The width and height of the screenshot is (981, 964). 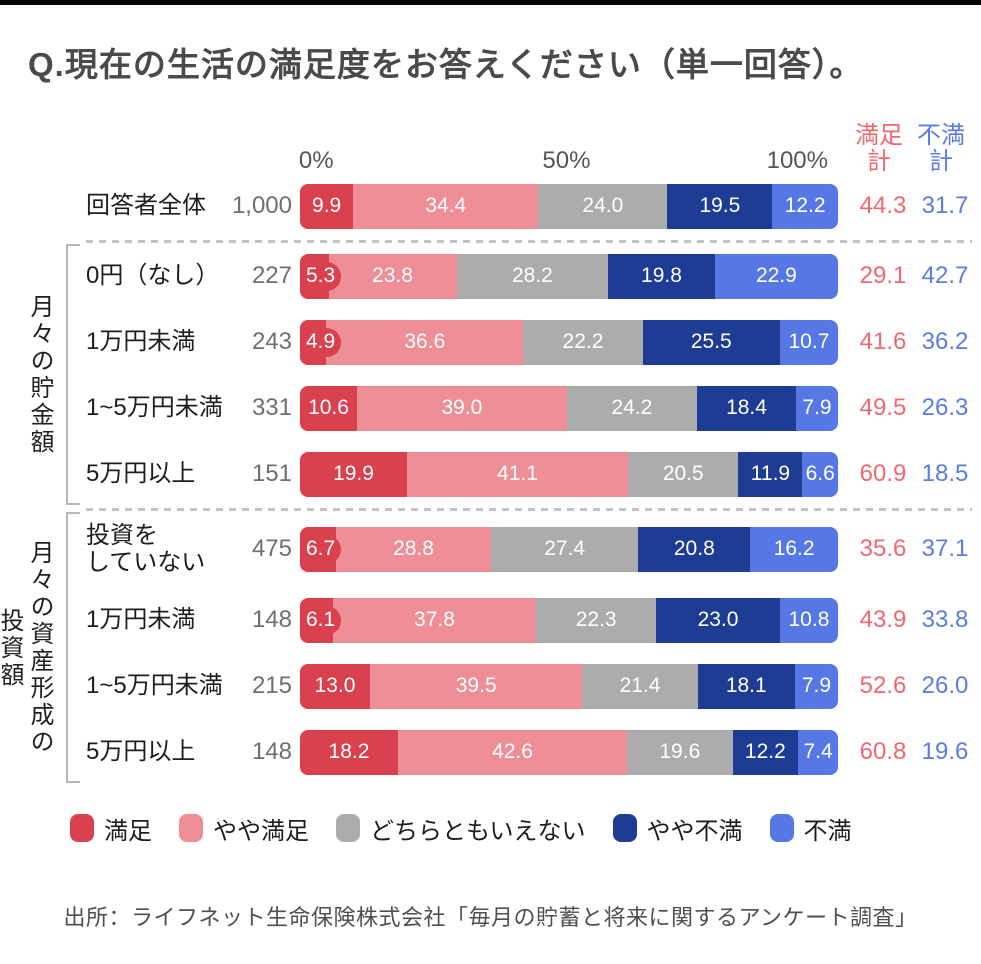 What do you see at coordinates (945, 752) in the screenshot?
I see `dissatisfied-total: 19.6` at bounding box center [945, 752].